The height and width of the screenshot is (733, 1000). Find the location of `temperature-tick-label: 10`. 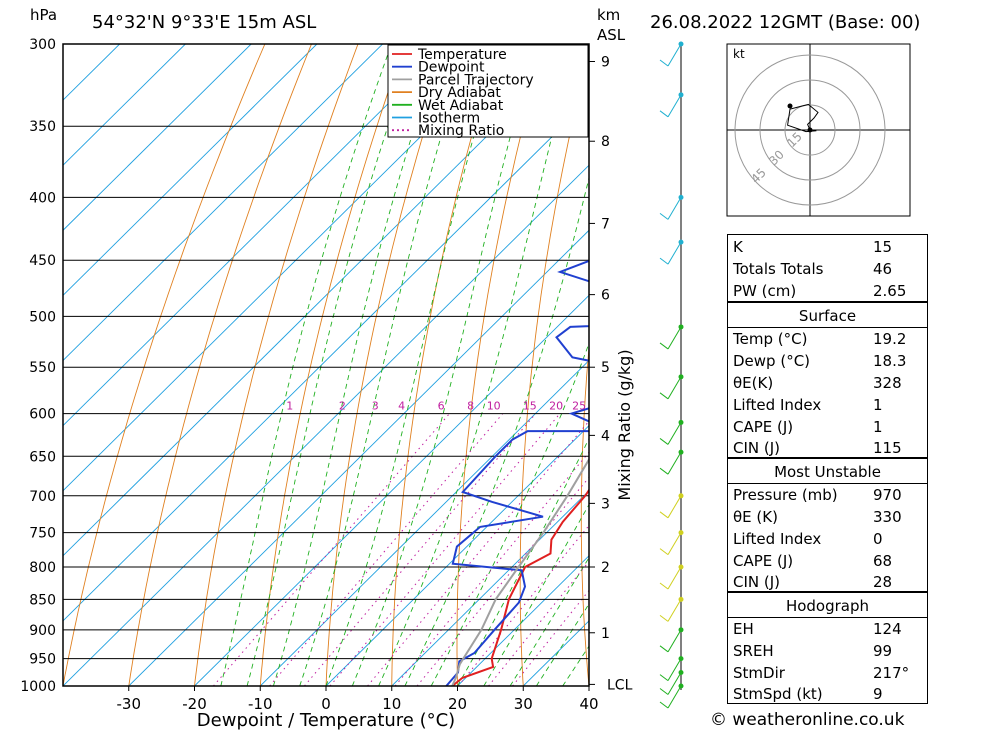

temperature-tick-label: 10 is located at coordinates (391, 704).